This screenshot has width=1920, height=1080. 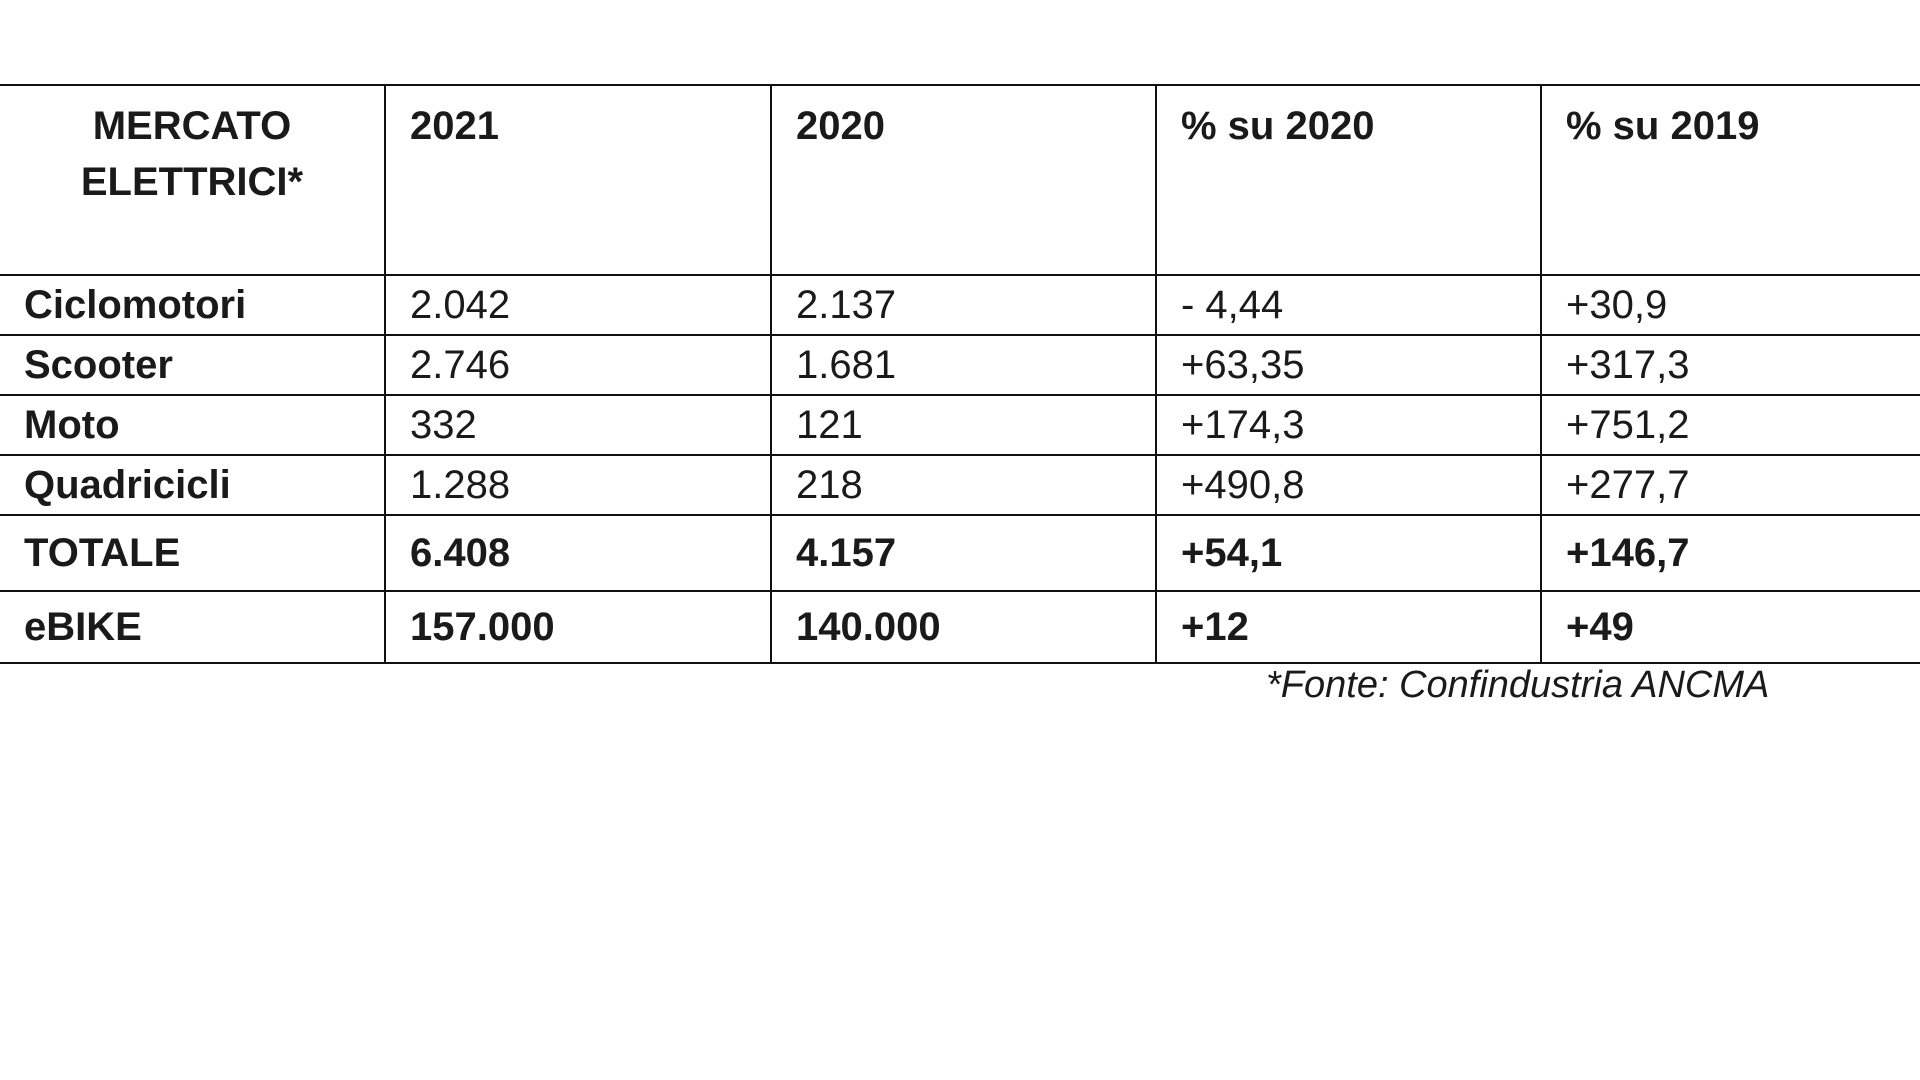 I want to click on cell-pct-2020: +54,1, so click(x=1348, y=553).